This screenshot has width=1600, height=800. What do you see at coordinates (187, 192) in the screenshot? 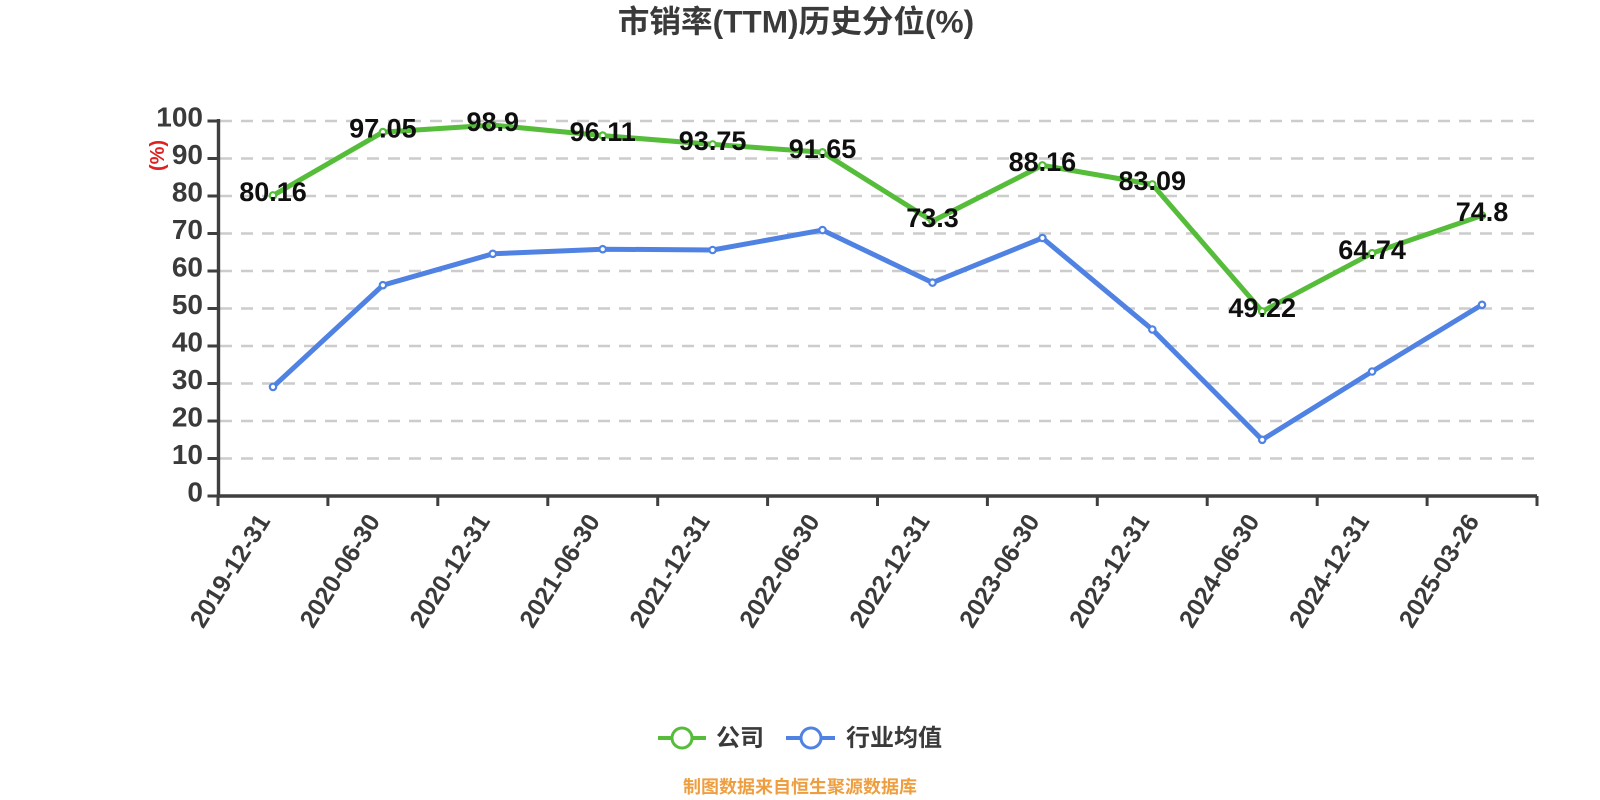
I see `svg-text: 80` at bounding box center [187, 192].